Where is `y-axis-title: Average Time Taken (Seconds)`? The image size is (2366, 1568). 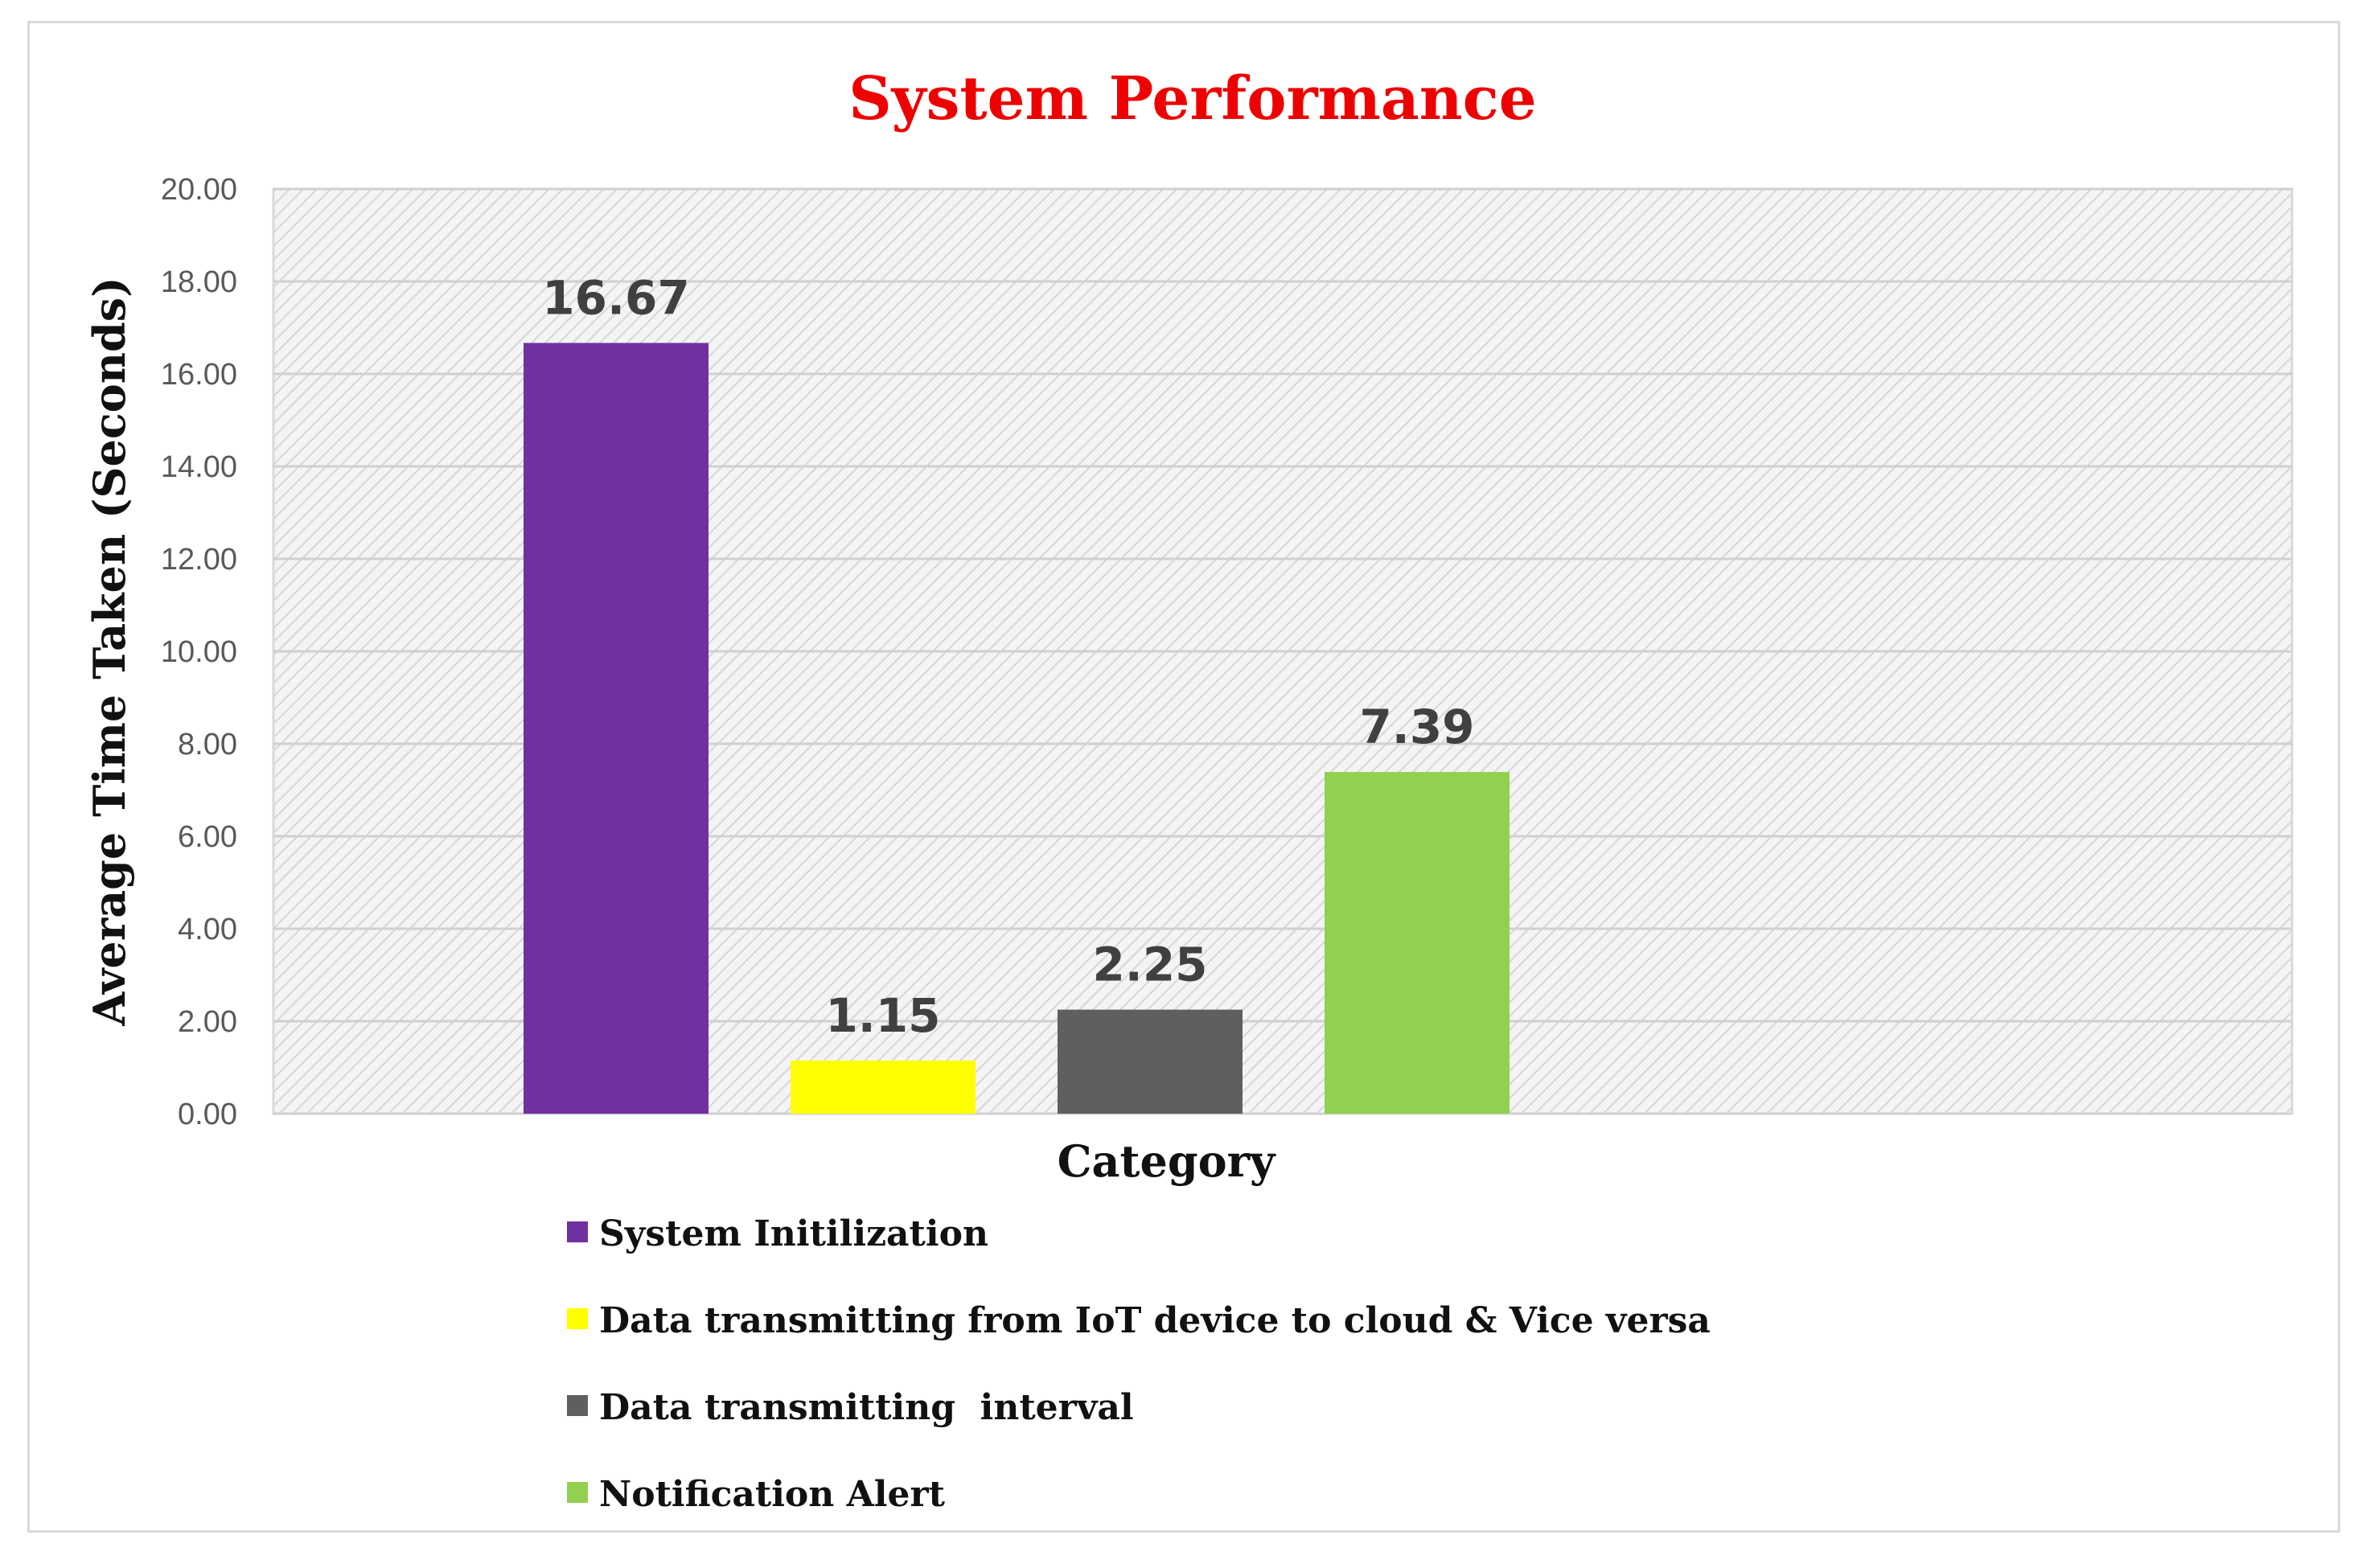 y-axis-title: Average Time Taken (Seconds) is located at coordinates (109, 651).